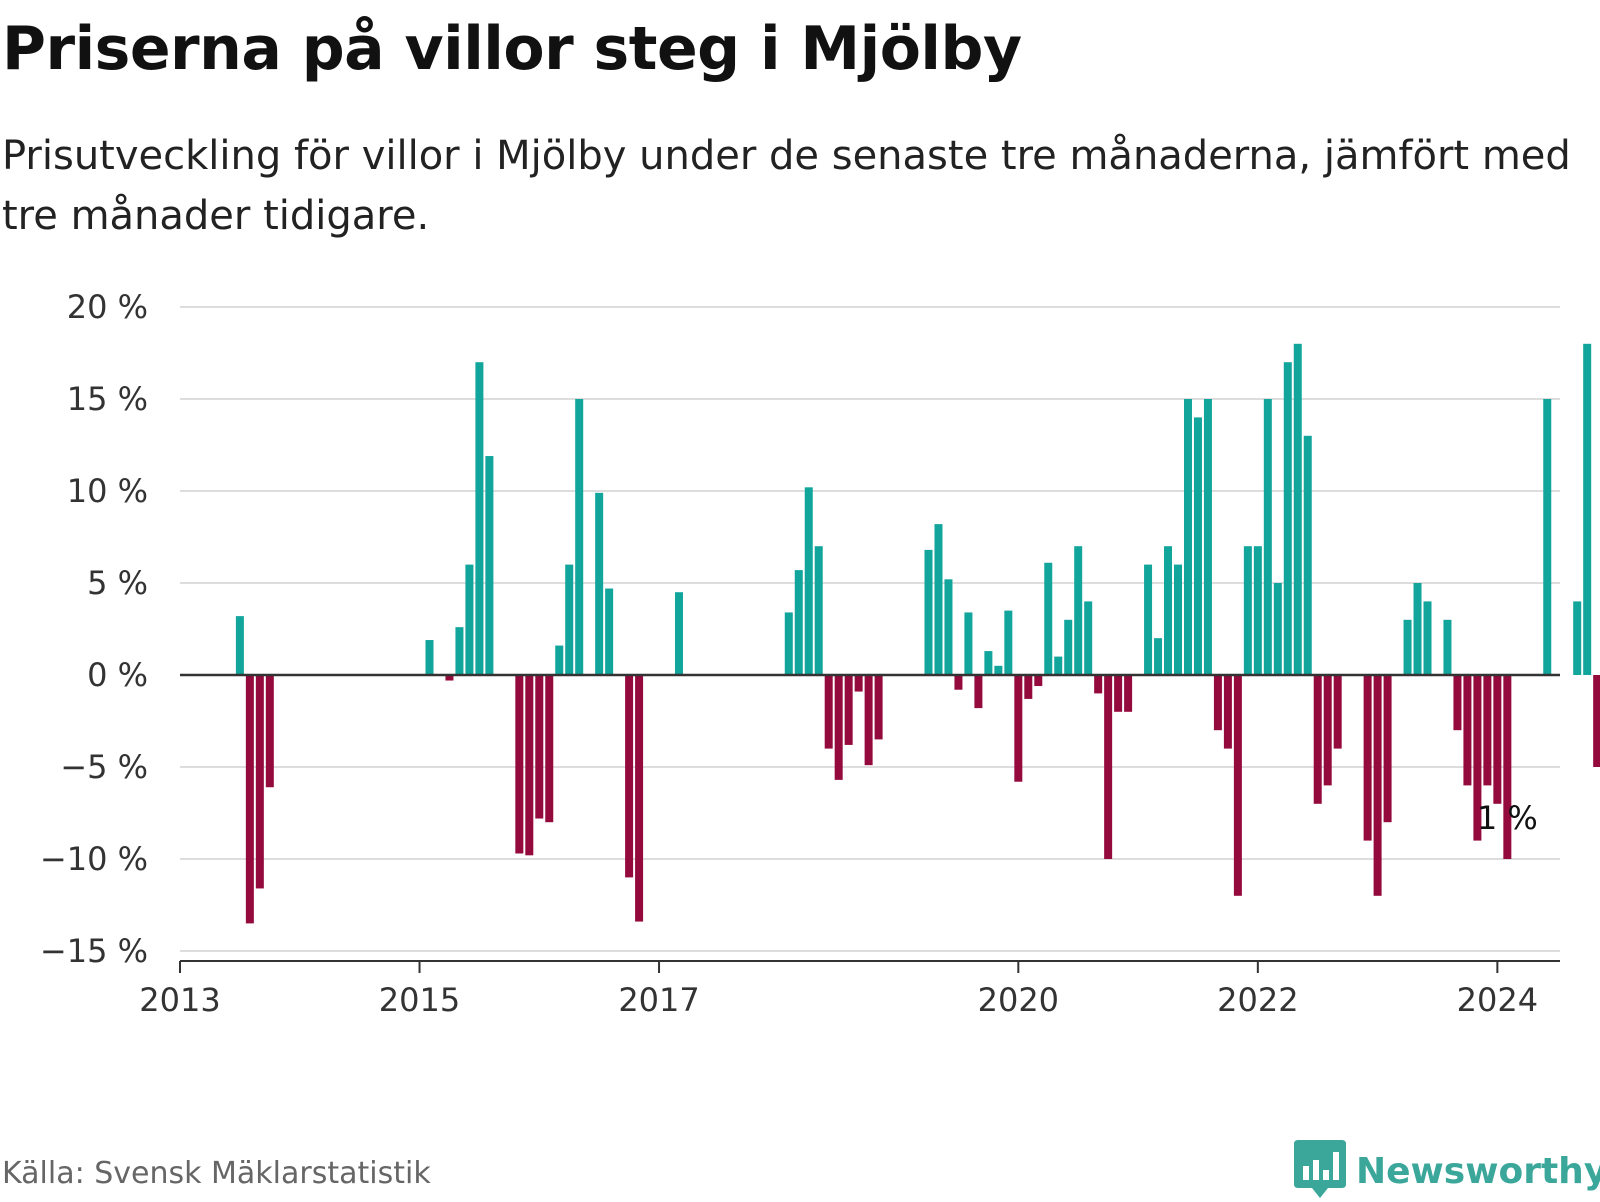  I want to click on y-tick-label: 20 %, so click(107, 307).